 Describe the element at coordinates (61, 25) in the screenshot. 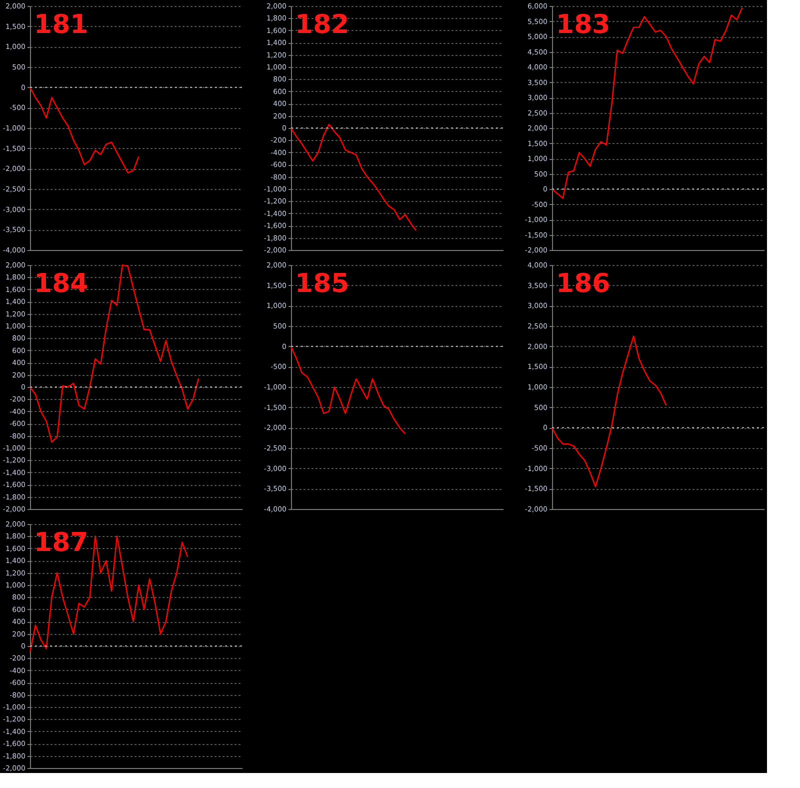

I see `chart-title: 181` at that location.